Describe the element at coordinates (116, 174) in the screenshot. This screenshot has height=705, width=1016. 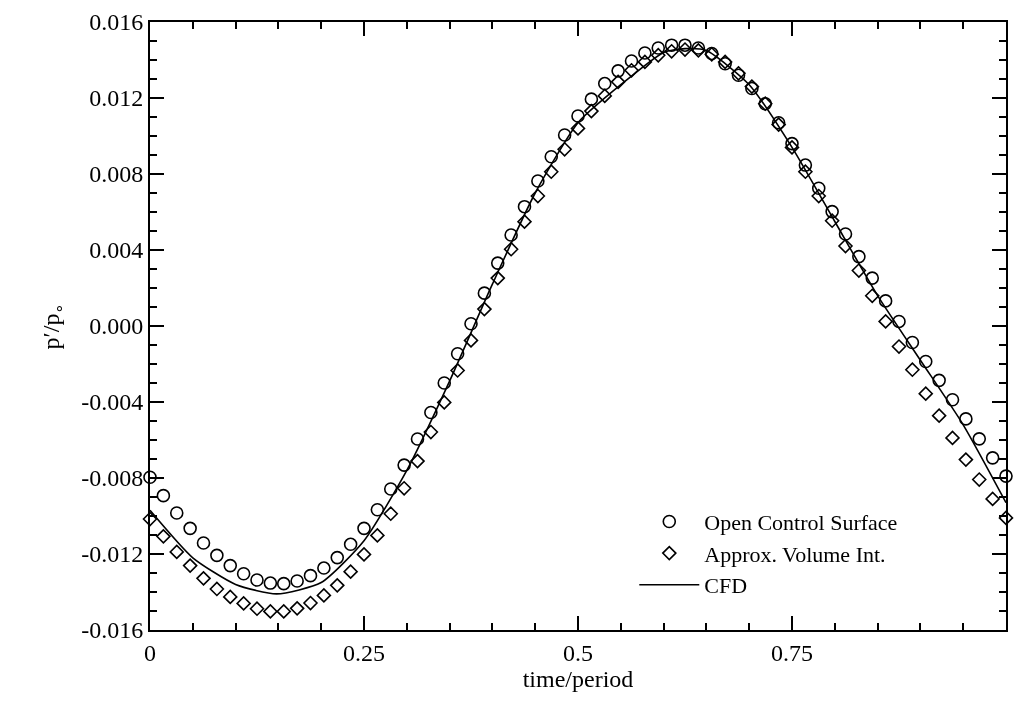
I see `y-tick-label: 0.008` at that location.